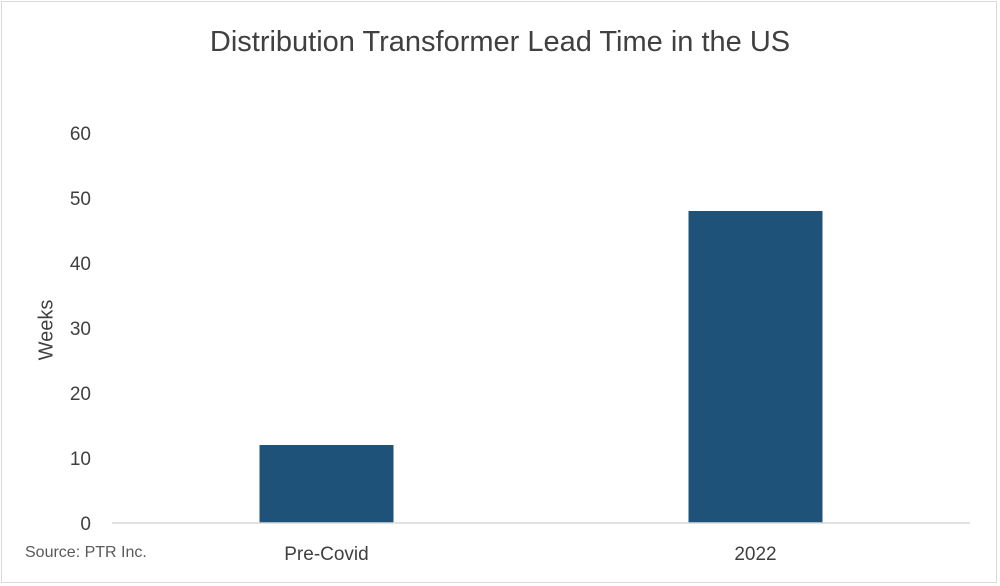 The image size is (1000, 586). What do you see at coordinates (80, 264) in the screenshot?
I see `y-tick-label: 40` at bounding box center [80, 264].